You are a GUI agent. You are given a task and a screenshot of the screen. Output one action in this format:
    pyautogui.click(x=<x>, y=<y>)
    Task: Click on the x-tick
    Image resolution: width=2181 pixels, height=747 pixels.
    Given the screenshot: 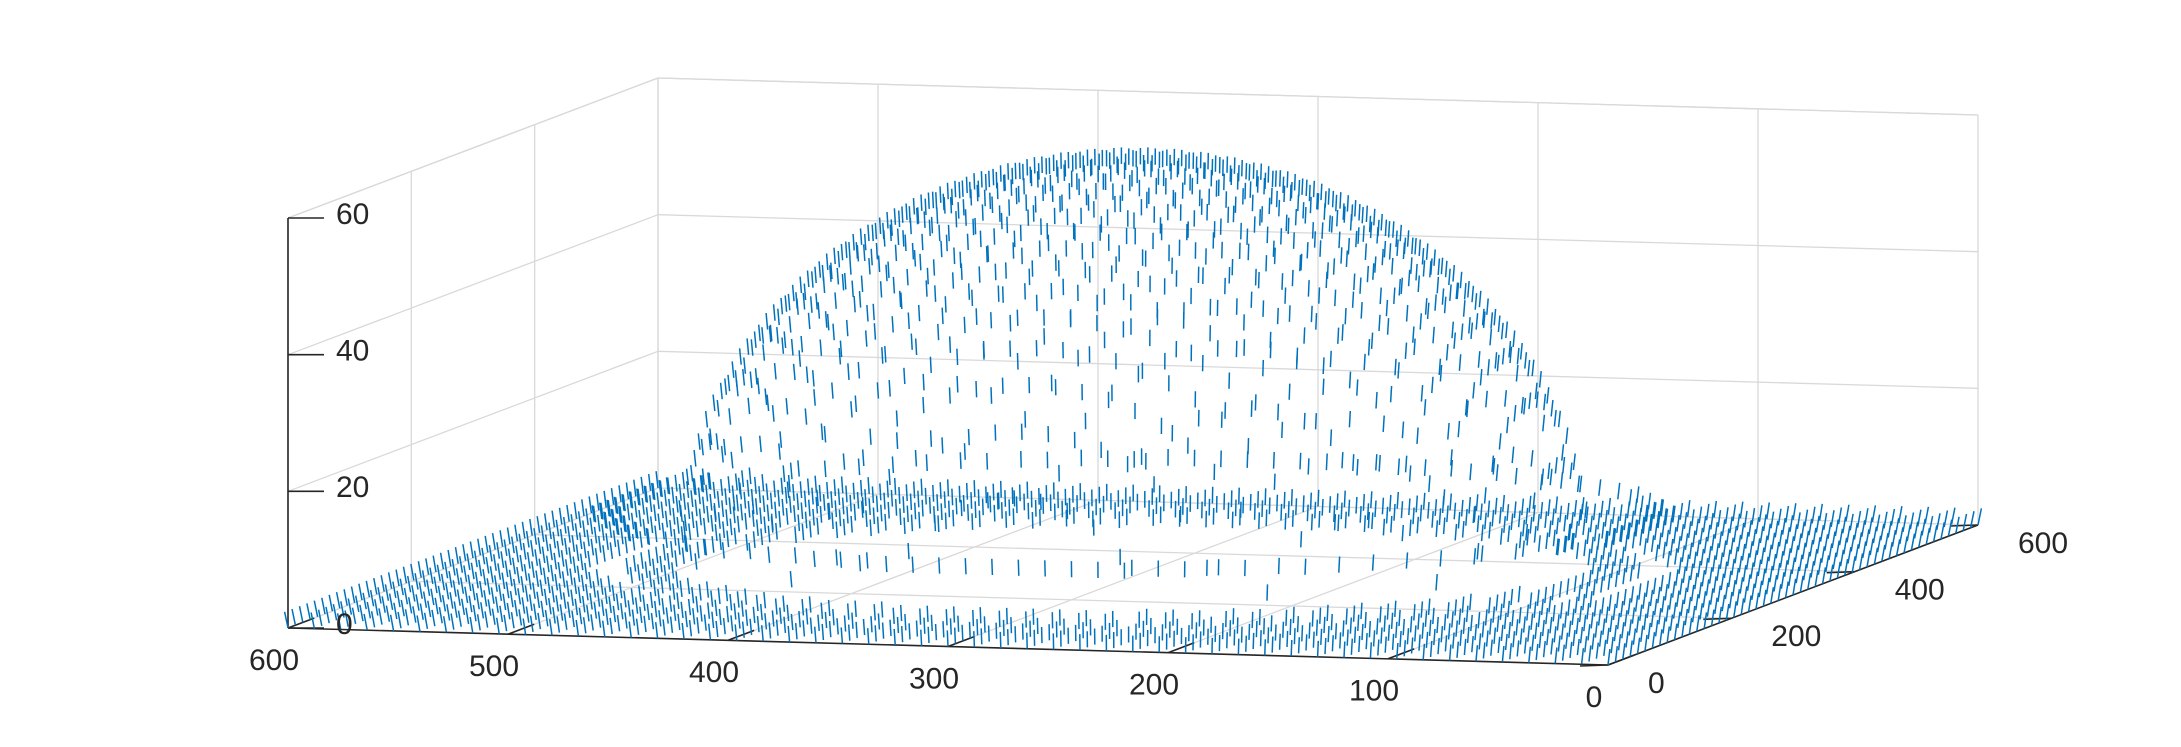 What is the action you would take?
    pyautogui.click(x=301, y=623)
    